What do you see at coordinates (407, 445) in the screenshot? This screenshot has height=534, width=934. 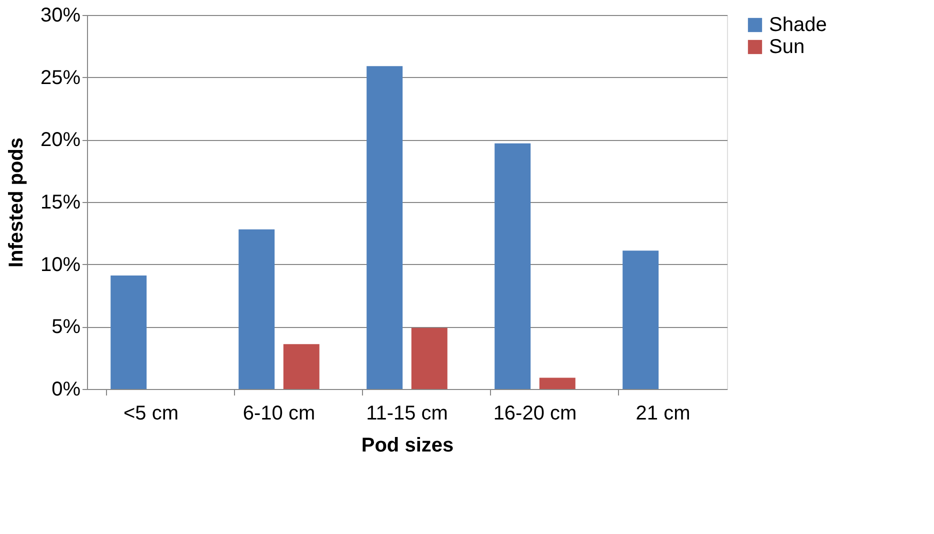 I see `x-axis-title: Pod sizes` at bounding box center [407, 445].